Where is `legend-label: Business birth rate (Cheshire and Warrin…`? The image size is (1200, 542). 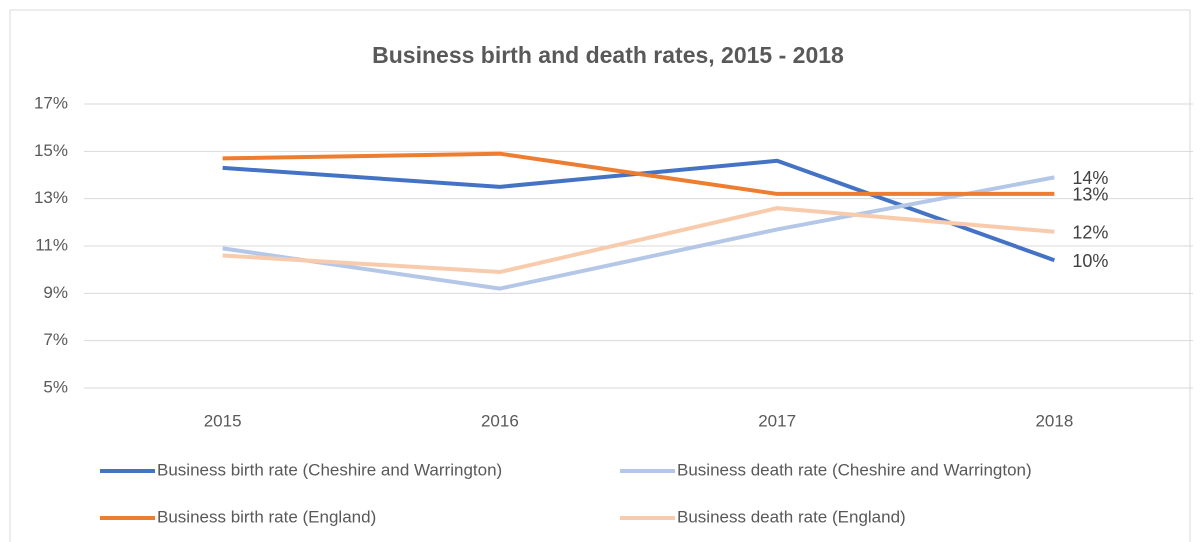 legend-label: Business birth rate (Cheshire and Warrin… is located at coordinates (329, 469).